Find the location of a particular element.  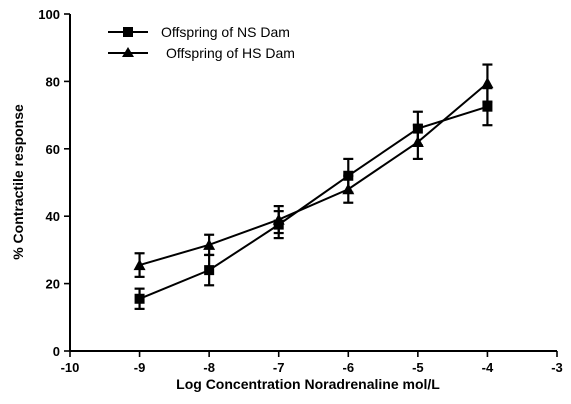

x-tick-label: -6 is located at coordinates (349, 367).